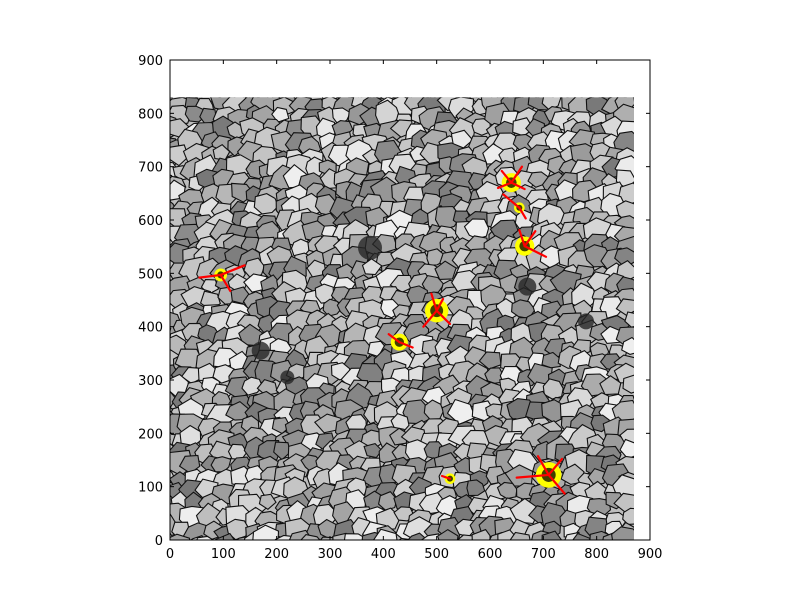 This screenshot has height=600, width=800. What do you see at coordinates (159, 541) in the screenshot?
I see `y-tick-label: 0` at bounding box center [159, 541].